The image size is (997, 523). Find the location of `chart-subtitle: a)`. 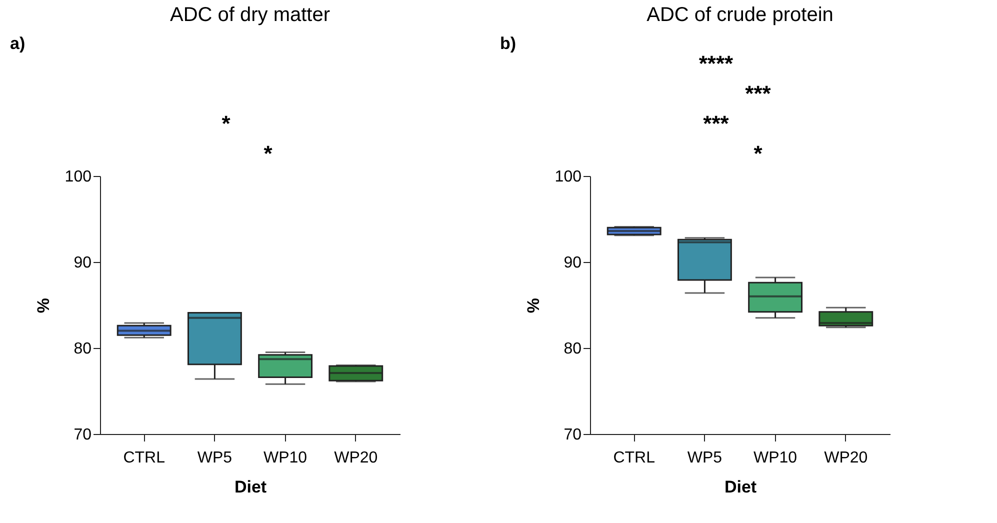

chart-subtitle: a) is located at coordinates (18, 43).